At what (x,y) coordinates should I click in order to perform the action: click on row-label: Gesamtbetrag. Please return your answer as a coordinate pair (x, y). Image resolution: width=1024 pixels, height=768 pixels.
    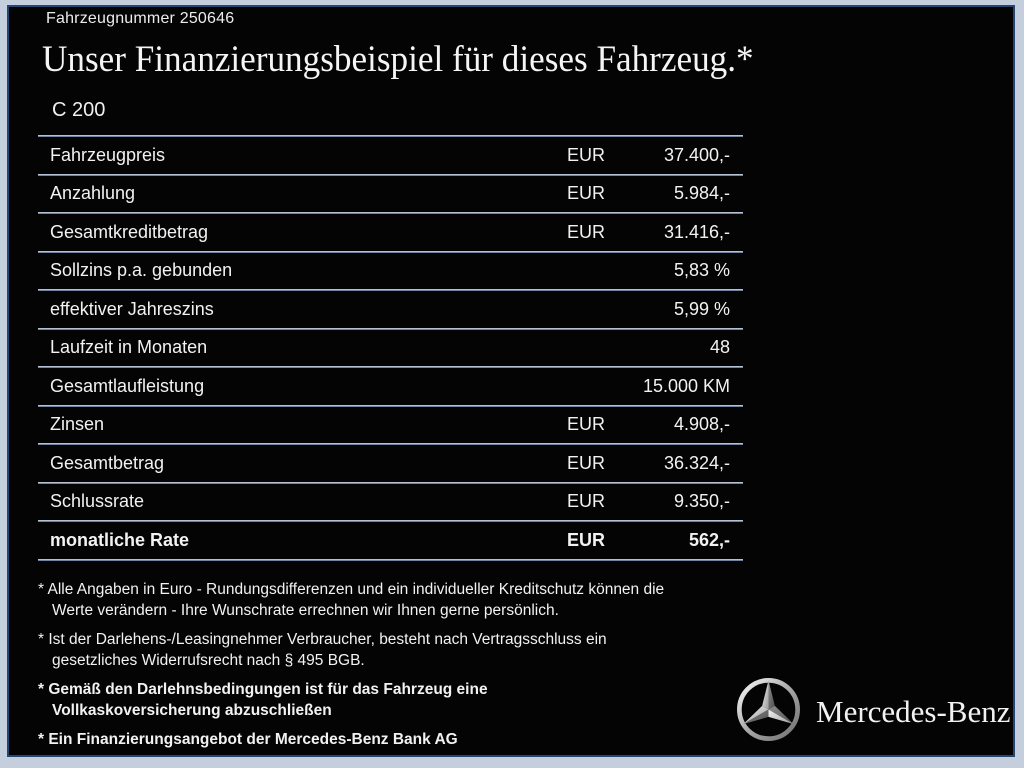
    Looking at the image, I should click on (107, 462).